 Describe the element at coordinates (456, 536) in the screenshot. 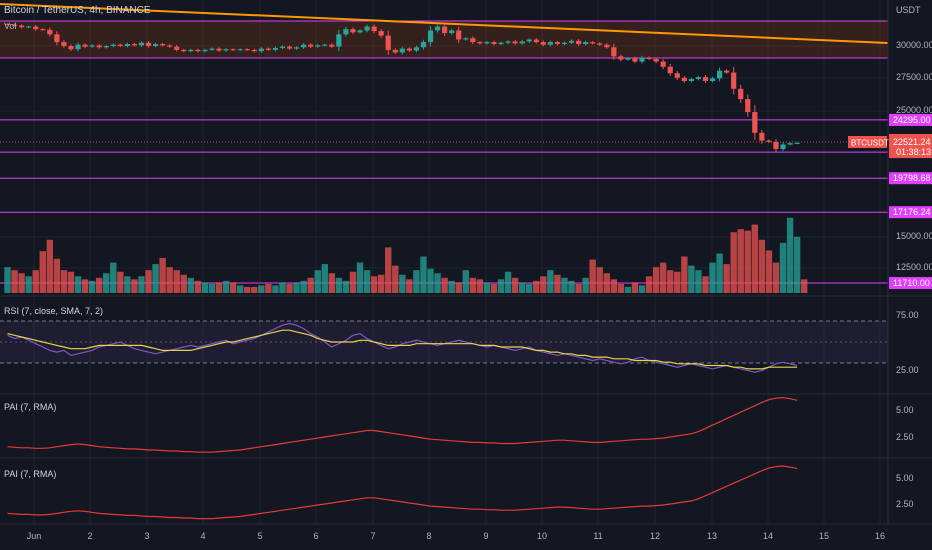

I see `time-axis: Jun 2 3 4 5 6 7 8 9 10 11 12 13 14 15 16` at that location.